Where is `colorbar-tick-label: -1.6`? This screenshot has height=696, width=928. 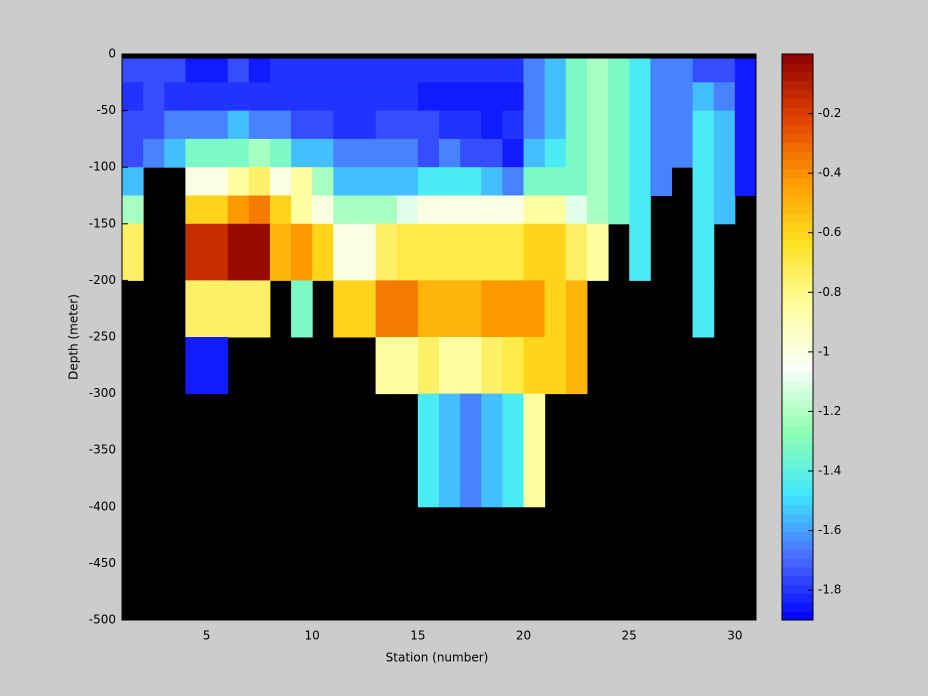 colorbar-tick-label: -1.6 is located at coordinates (829, 530).